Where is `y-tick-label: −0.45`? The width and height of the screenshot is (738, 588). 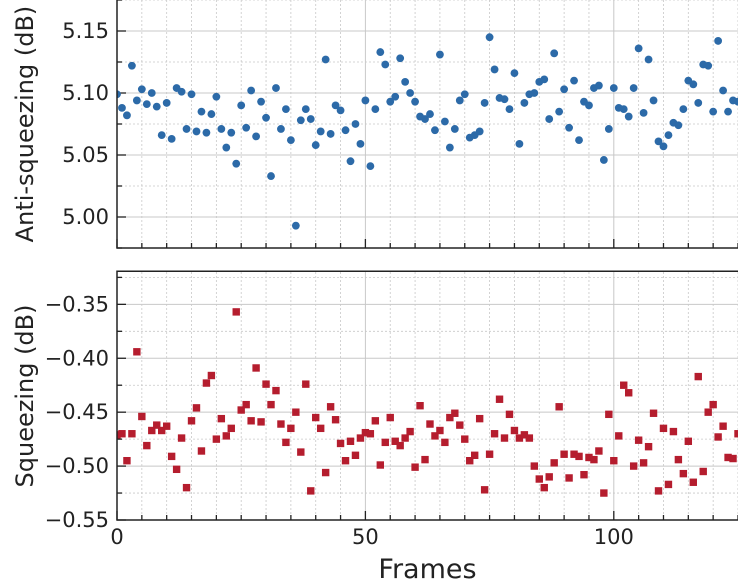 y-tick-label: −0.45 is located at coordinates (77, 412).